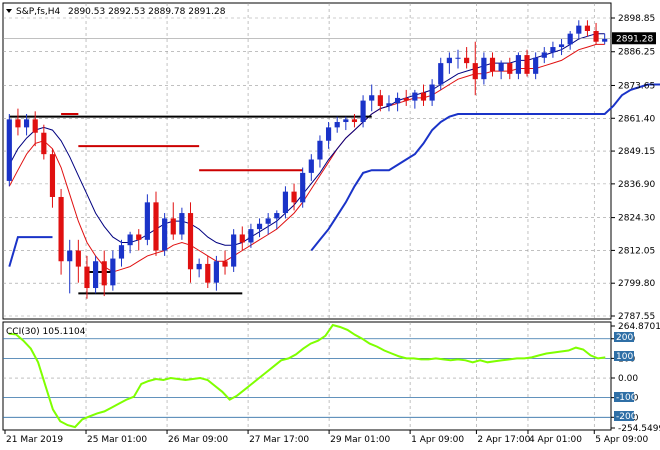 This screenshot has height=450, width=660. I want to click on price-tick-label: 2849.15, so click(636, 152).